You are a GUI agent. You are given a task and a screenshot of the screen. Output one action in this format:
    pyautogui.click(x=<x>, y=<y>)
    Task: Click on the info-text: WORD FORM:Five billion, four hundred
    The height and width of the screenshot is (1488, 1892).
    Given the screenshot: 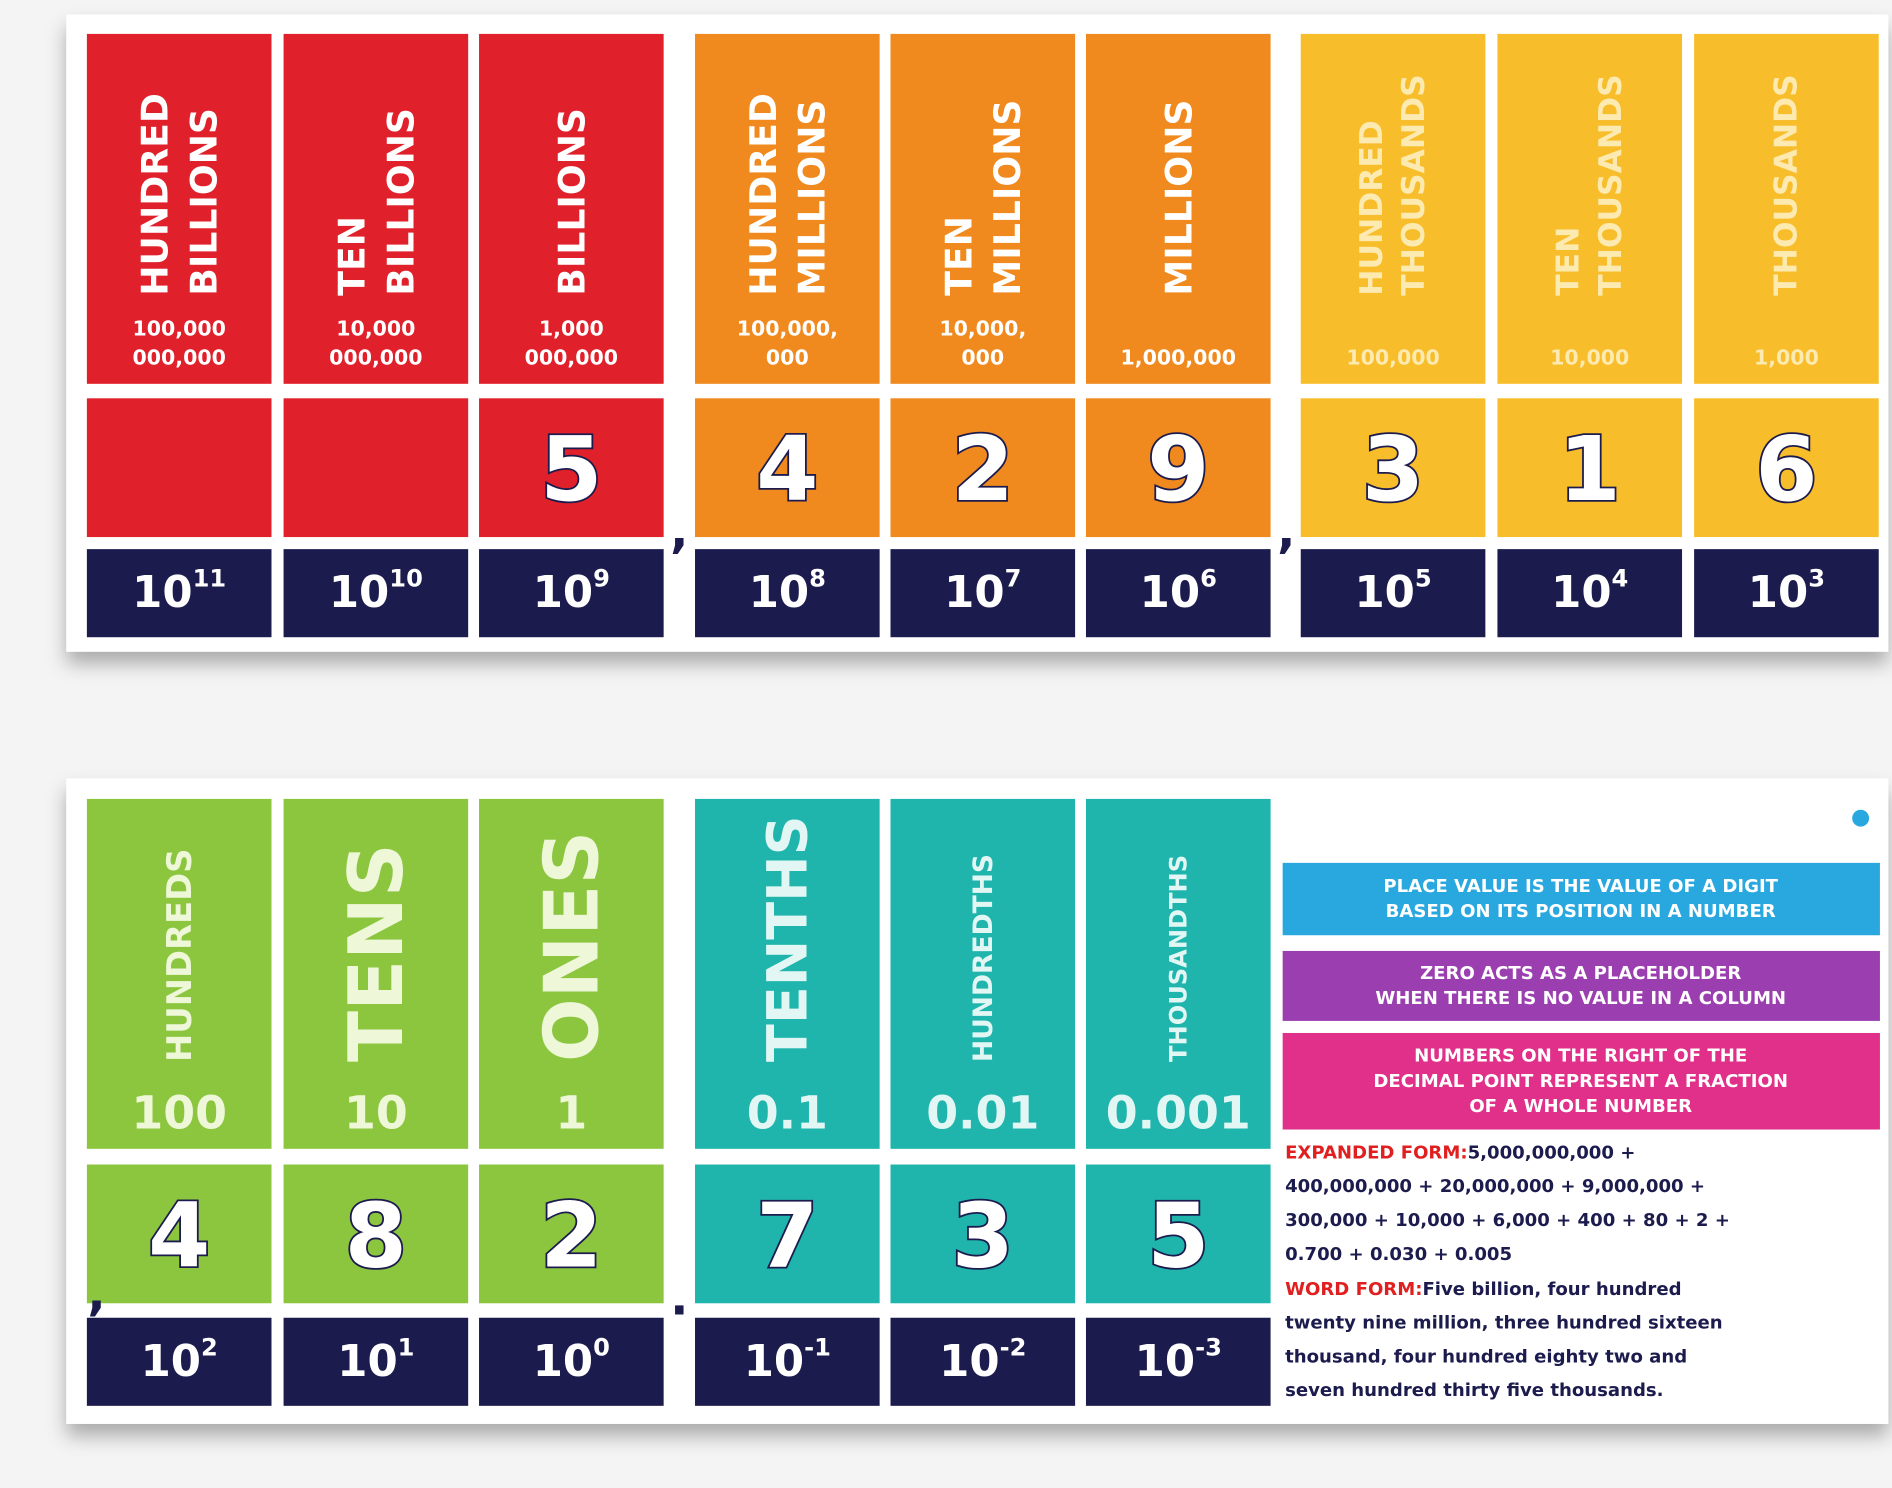 What is the action you would take?
    pyautogui.click(x=1483, y=1288)
    